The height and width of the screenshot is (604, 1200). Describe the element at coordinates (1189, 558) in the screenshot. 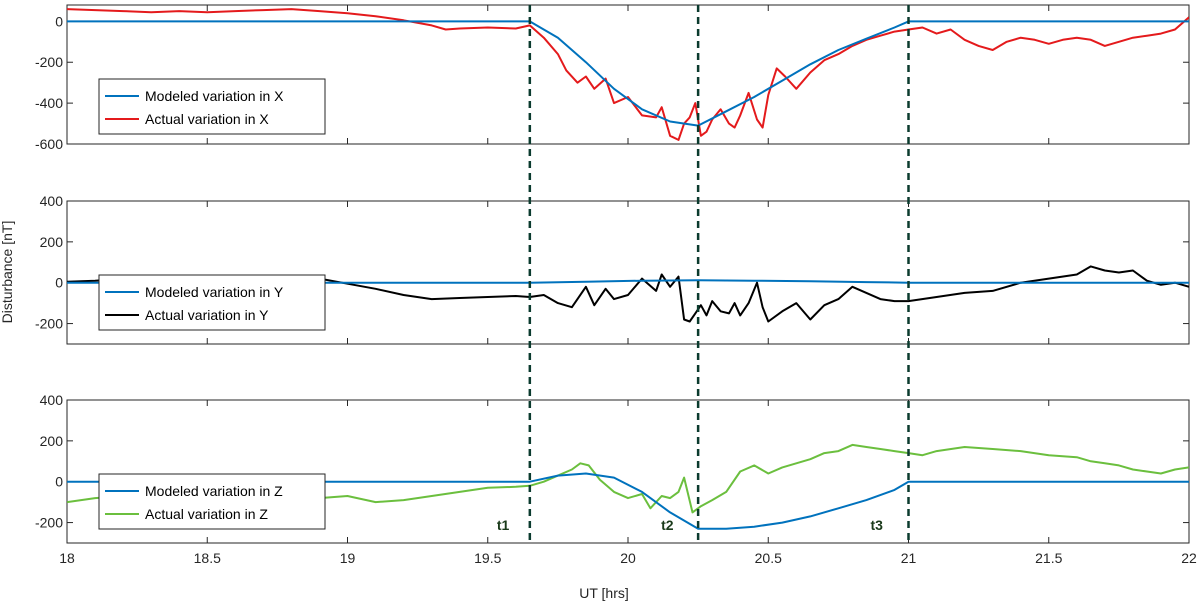

I see `x-tick-label: 22` at that location.